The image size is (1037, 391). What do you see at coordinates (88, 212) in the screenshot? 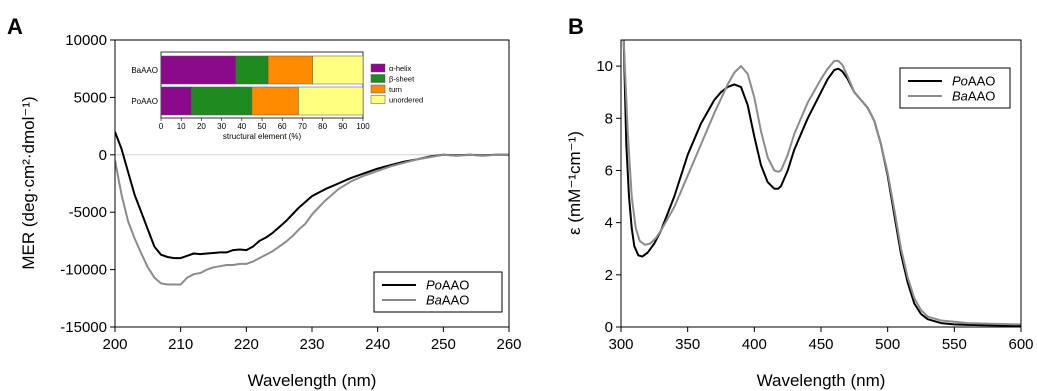
I see `y-tick-label: -5000` at bounding box center [88, 212].